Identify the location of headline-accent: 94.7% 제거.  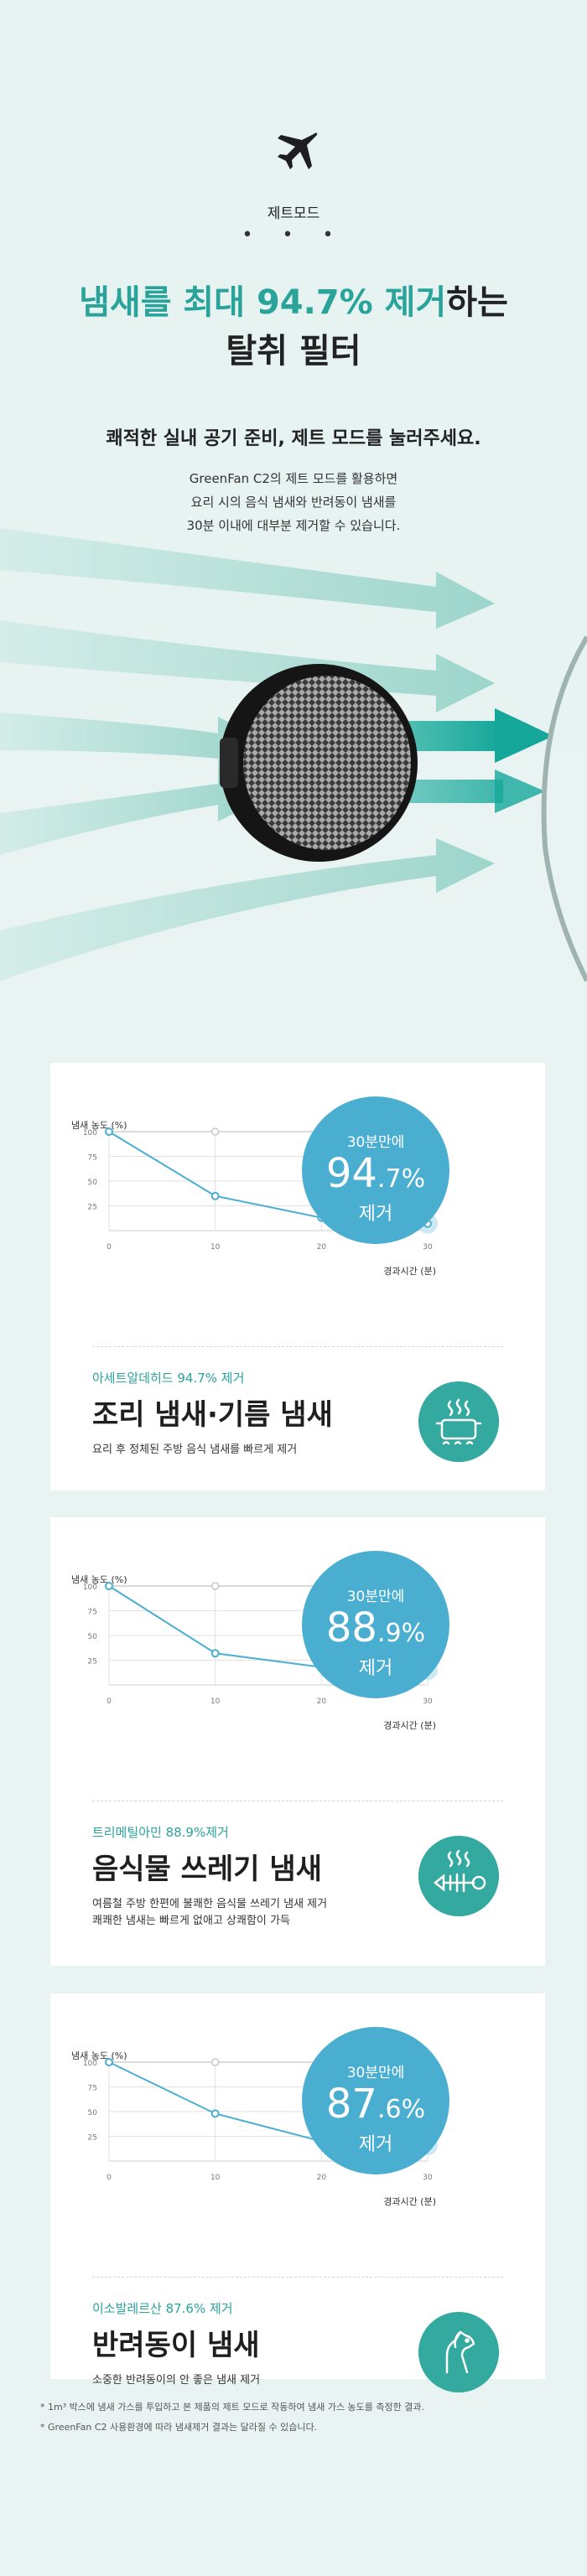
(351, 302).